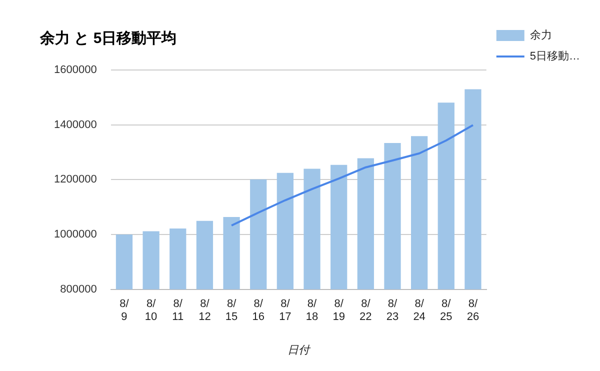  I want to click on y-tick-label: 800000, so click(78, 289).